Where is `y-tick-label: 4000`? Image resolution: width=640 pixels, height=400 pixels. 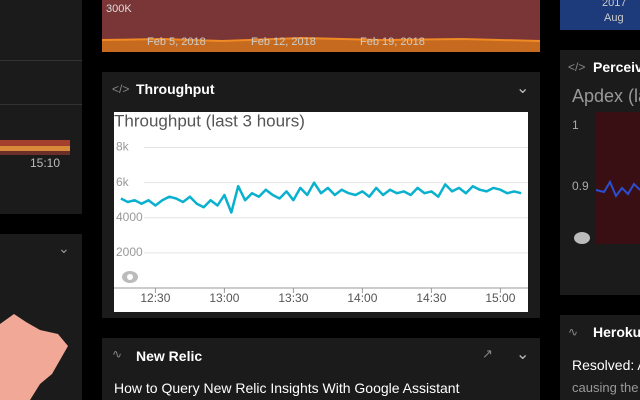
y-tick-label: 4000 is located at coordinates (129, 217).